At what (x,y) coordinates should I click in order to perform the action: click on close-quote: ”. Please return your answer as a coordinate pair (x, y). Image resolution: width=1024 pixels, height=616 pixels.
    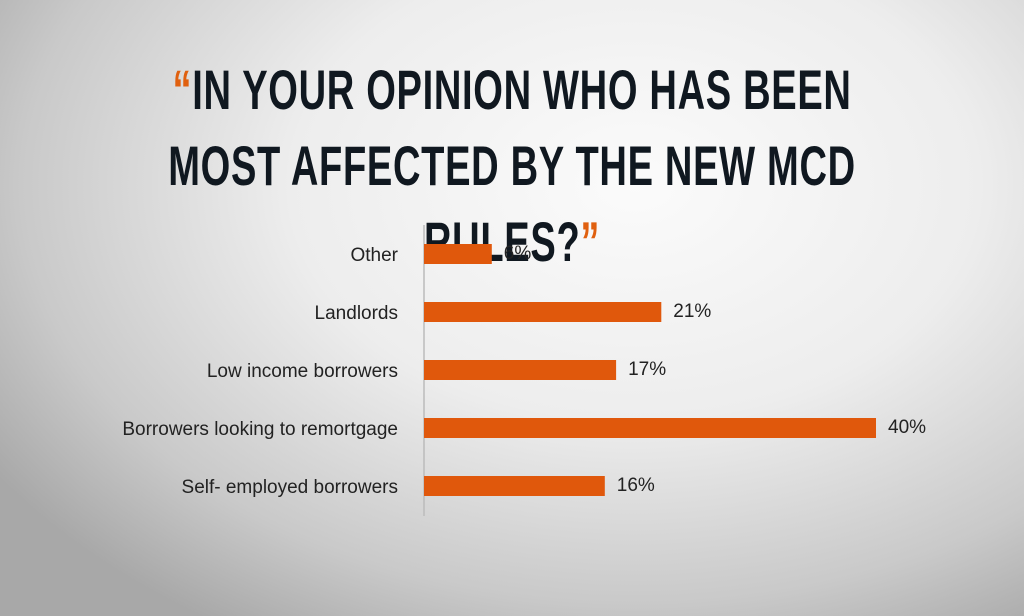
    Looking at the image, I should click on (590, 241).